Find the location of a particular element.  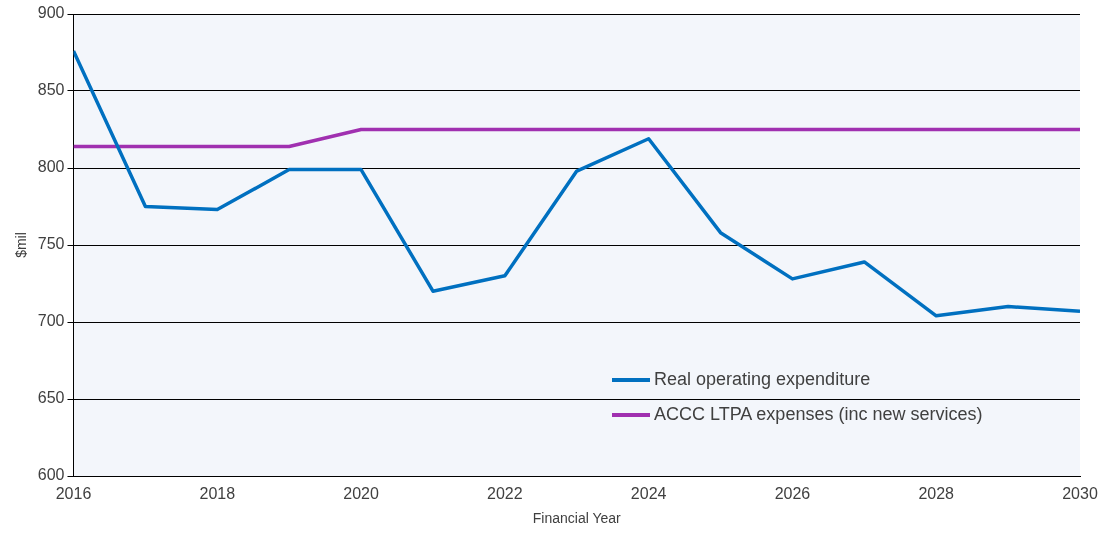

y-tick-label: 750 is located at coordinates (51, 244).